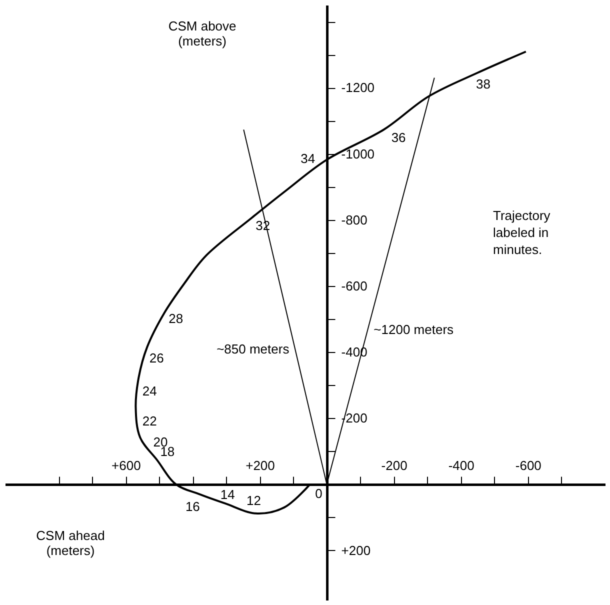 The image size is (610, 605). What do you see at coordinates (354, 220) in the screenshot?
I see `y-tick-label: -800` at bounding box center [354, 220].